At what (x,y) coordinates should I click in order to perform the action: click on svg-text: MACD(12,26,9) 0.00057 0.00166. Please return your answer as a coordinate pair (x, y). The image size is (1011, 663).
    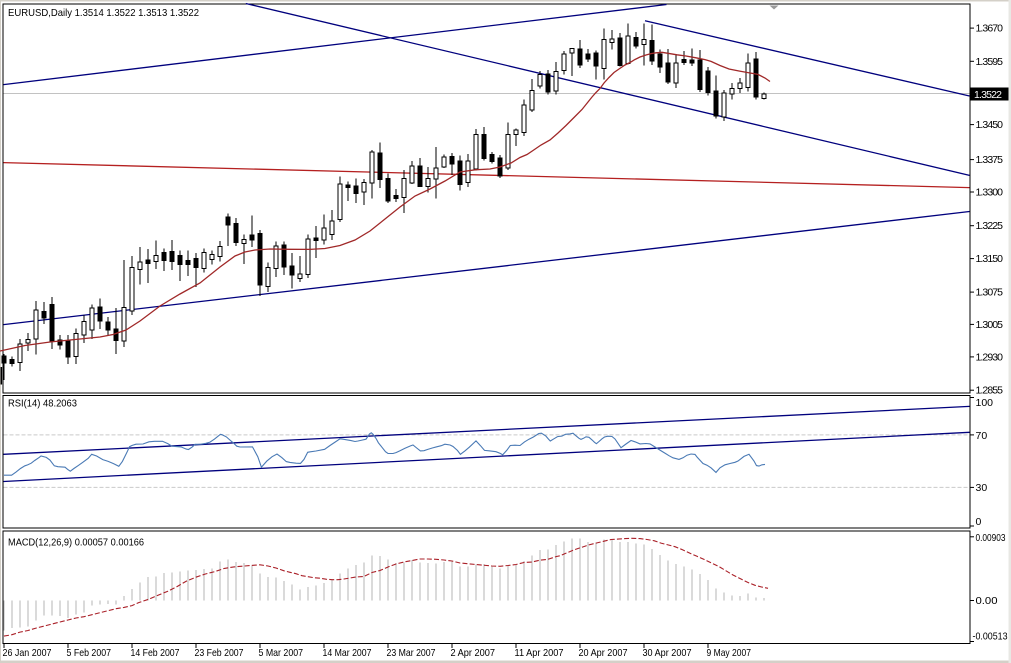
    Looking at the image, I should click on (76, 543).